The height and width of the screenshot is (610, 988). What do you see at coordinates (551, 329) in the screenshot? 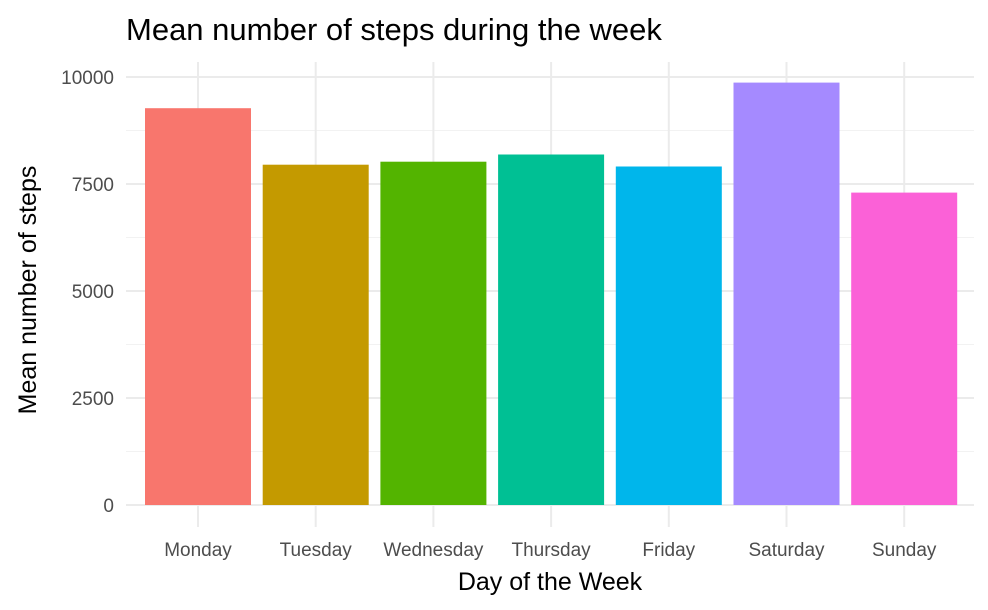
I see `bar-thursday` at bounding box center [551, 329].